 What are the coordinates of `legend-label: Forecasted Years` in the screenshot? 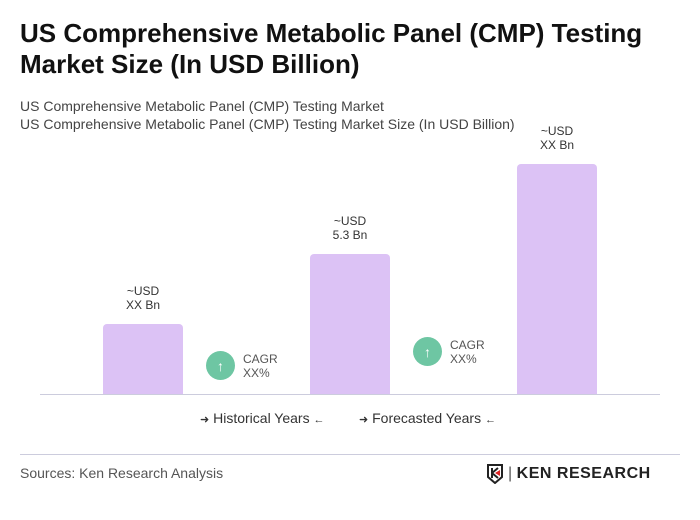 It's located at (427, 418).